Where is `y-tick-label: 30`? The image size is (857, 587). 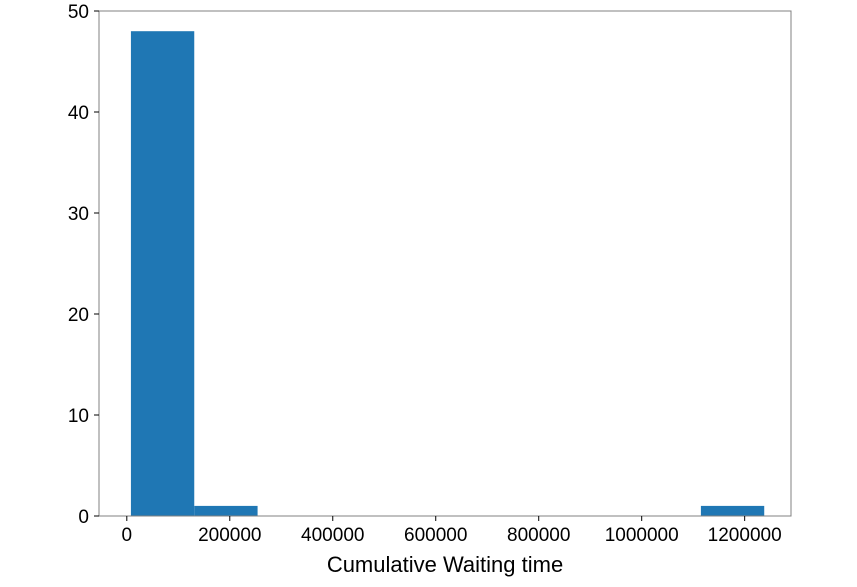
y-tick-label: 30 is located at coordinates (78, 214).